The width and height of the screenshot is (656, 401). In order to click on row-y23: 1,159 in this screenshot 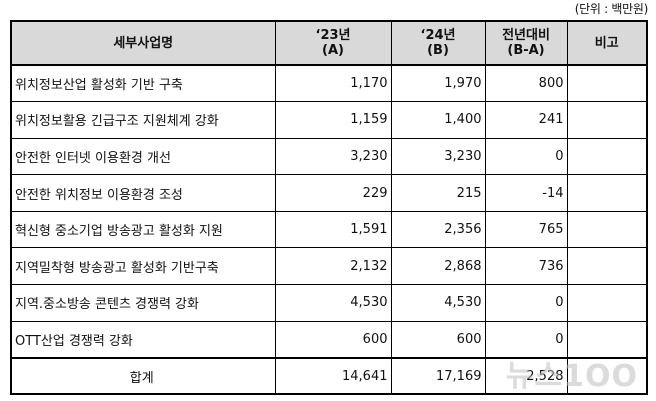, I will do `click(333, 120)`.